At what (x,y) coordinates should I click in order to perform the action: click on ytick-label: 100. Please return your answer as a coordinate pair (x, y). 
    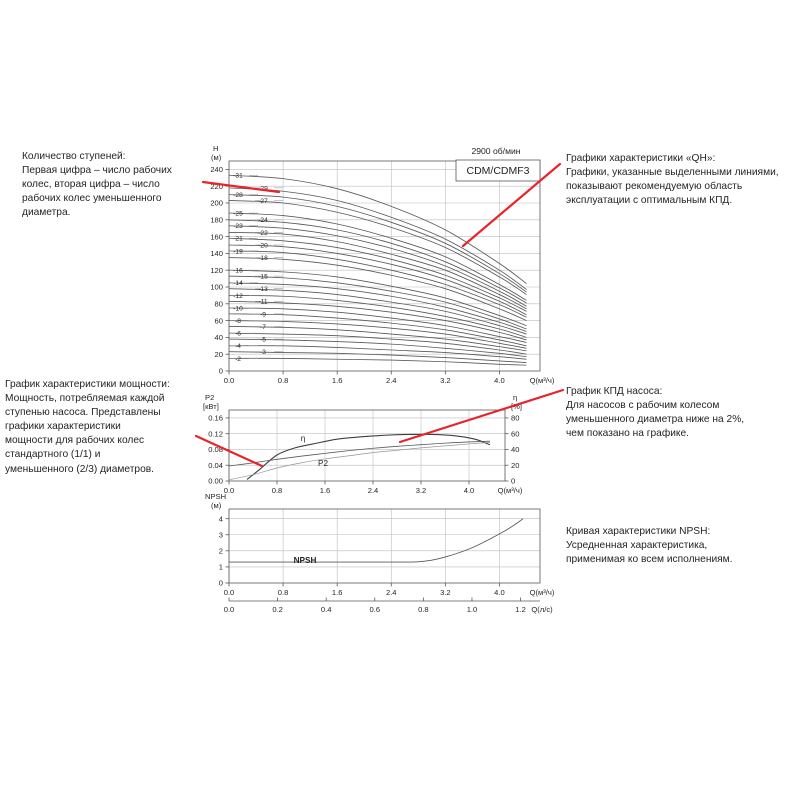
    Looking at the image, I should click on (216, 287).